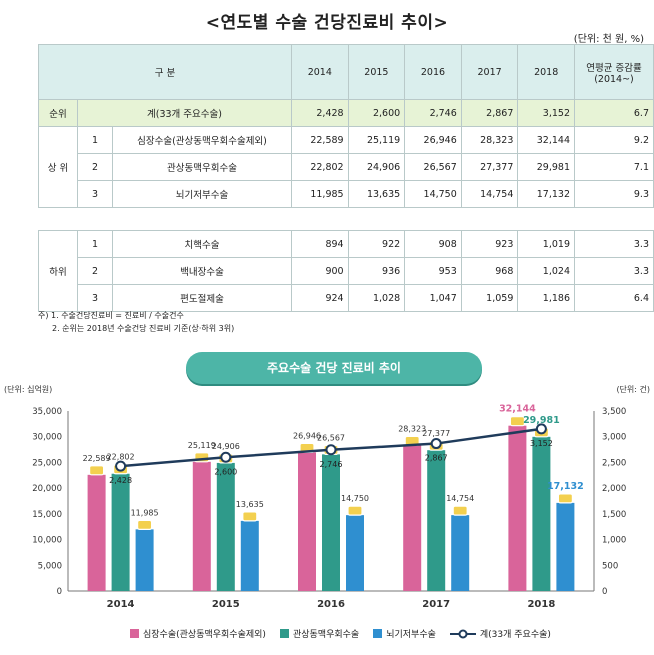 The height and width of the screenshot is (655, 654). I want to click on line-data-label: 2,600, so click(225, 471).